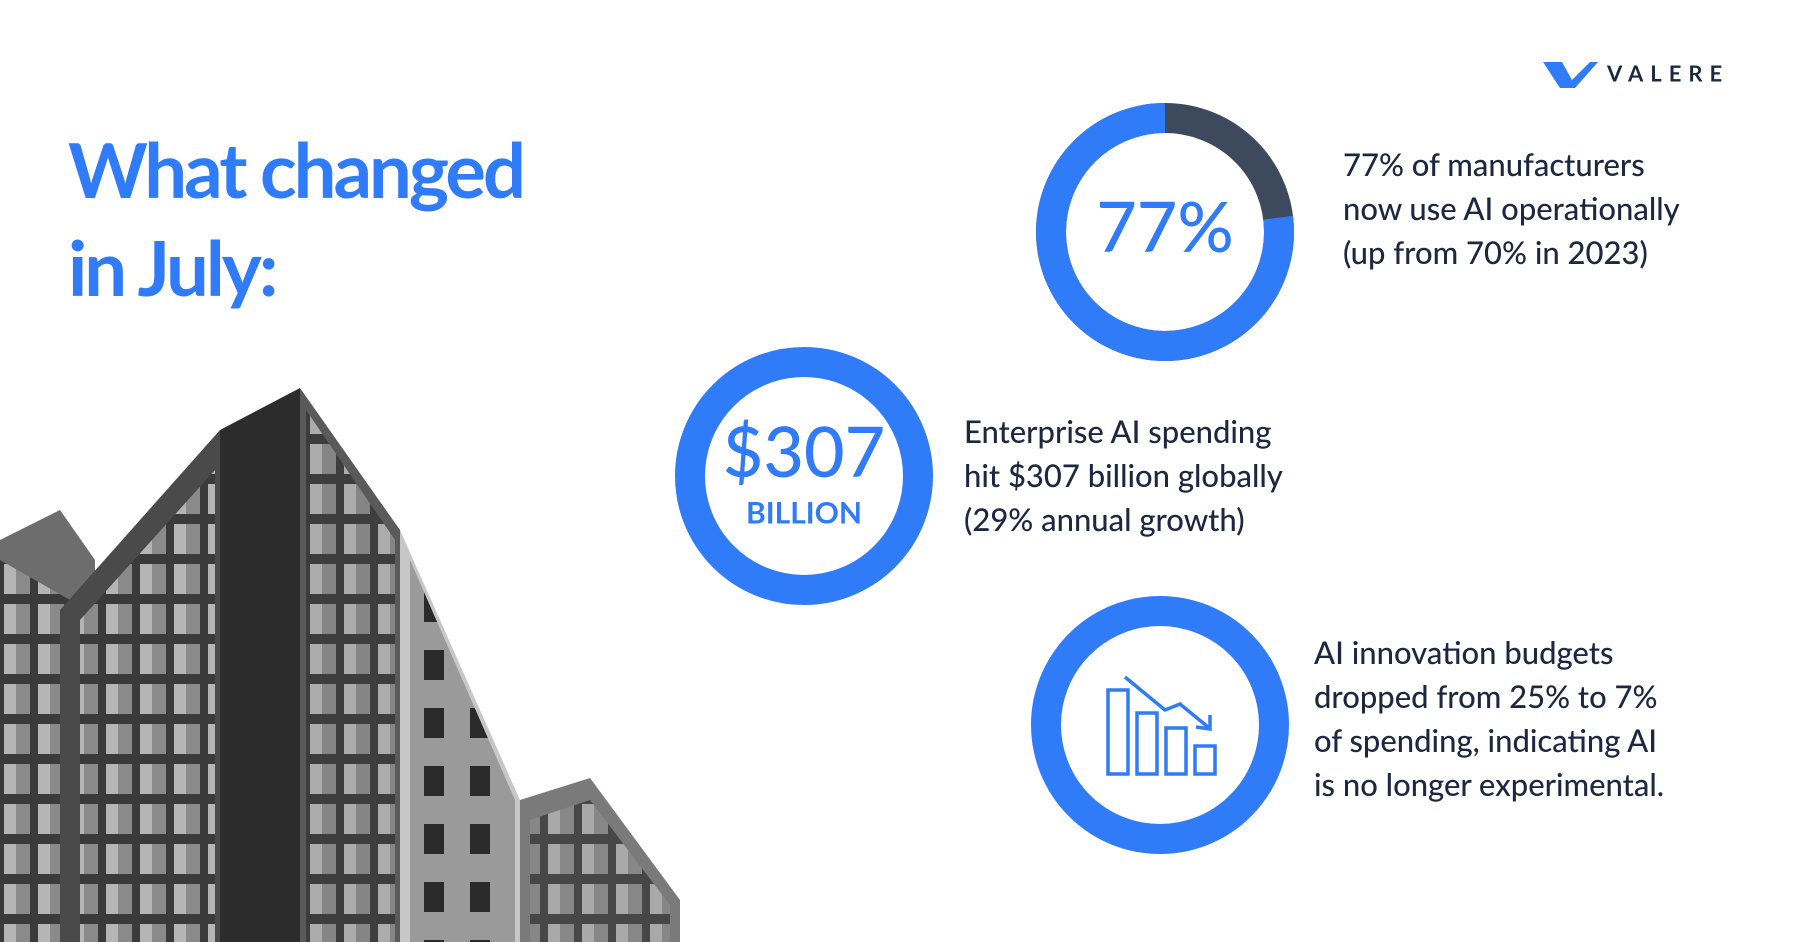 This screenshot has width=1800, height=942. Describe the element at coordinates (1117, 431) in the screenshot. I see `stat-description: Enterprise AI spending` at that location.